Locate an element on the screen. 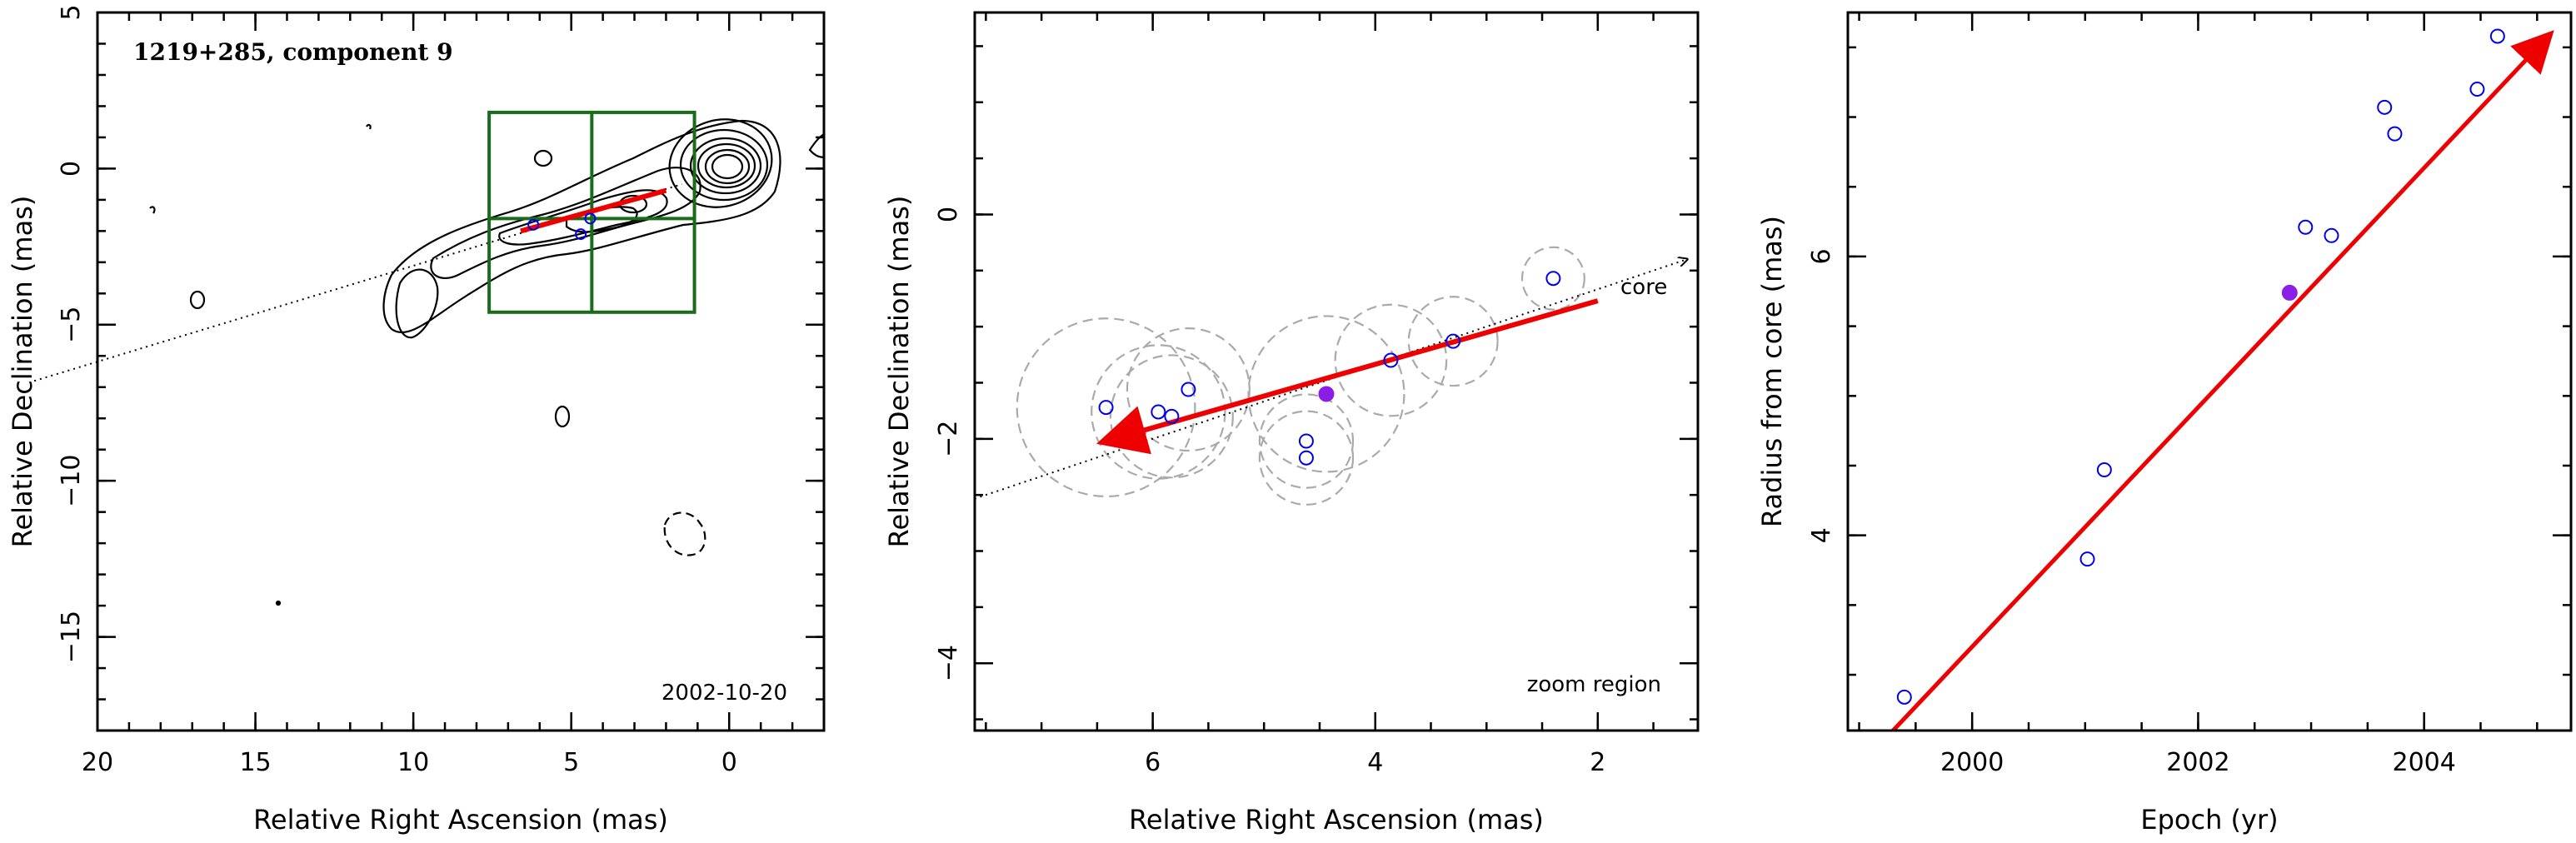  x-tick-label: 0 is located at coordinates (729, 762).